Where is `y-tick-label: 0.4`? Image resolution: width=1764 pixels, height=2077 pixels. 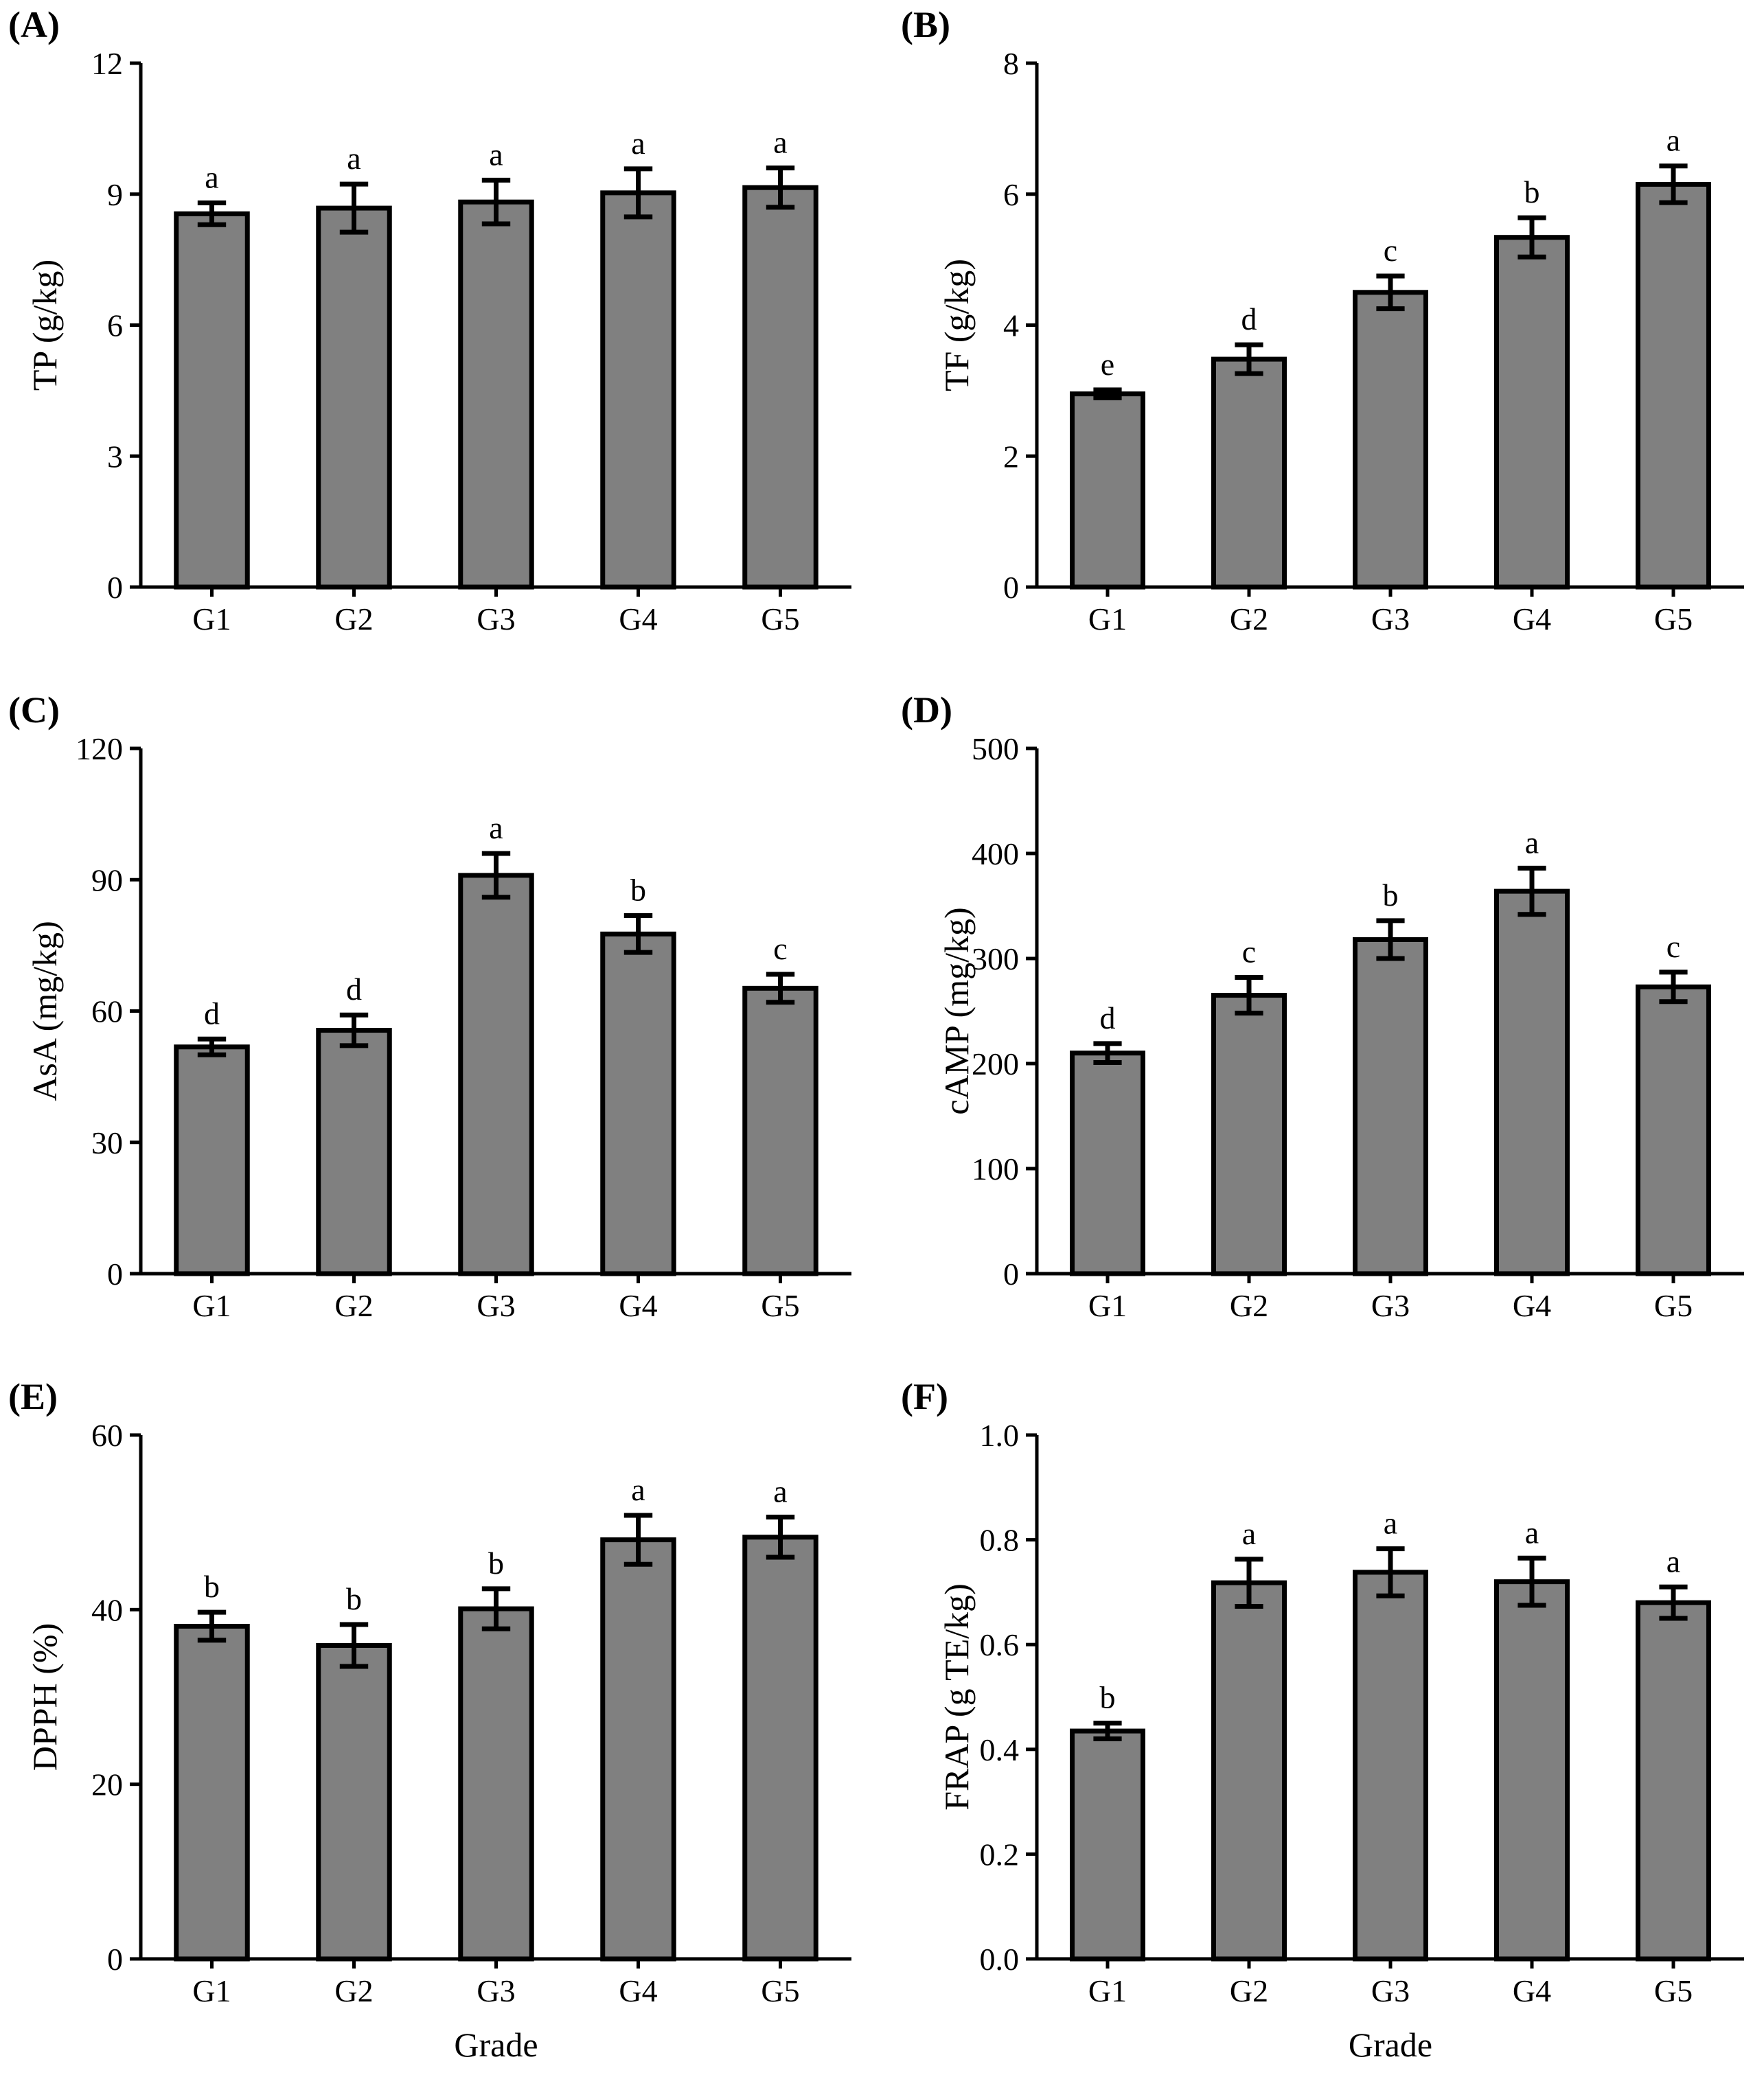 y-tick-label: 0.4 is located at coordinates (1000, 1749).